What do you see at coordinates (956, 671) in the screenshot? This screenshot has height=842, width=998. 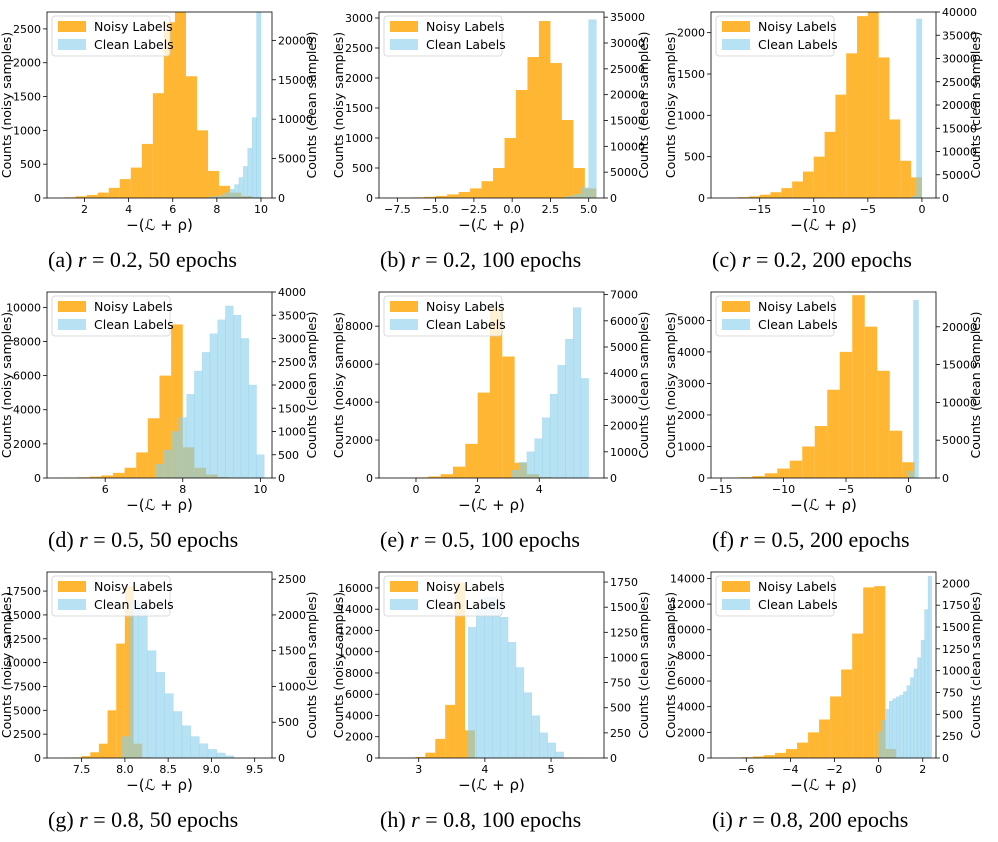 I see `y-right-tick-label: 1000` at bounding box center [956, 671].